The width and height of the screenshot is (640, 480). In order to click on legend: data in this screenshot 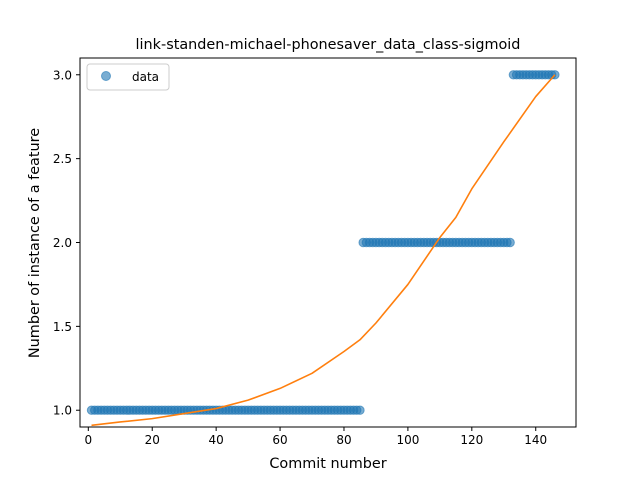, I will do `click(128, 77)`.